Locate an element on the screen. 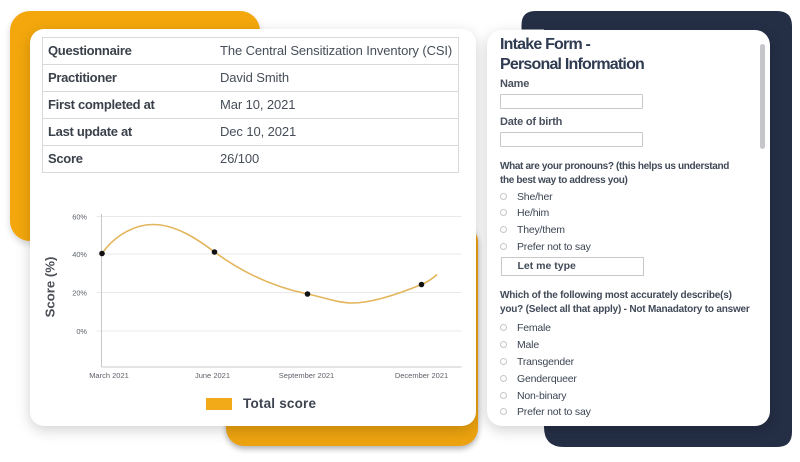 The width and height of the screenshot is (800, 462). svg-text: September 2021 is located at coordinates (306, 375).